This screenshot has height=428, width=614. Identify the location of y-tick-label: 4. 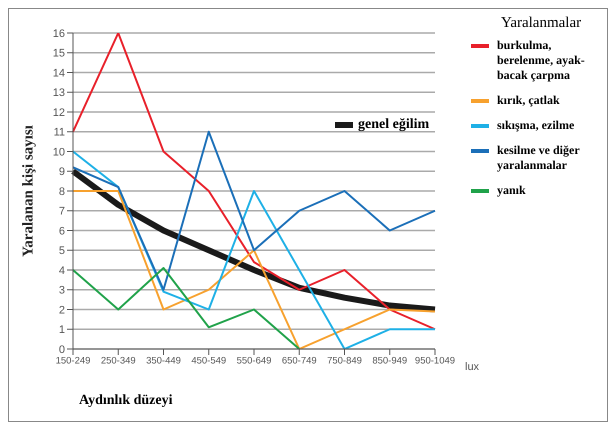
(61, 270).